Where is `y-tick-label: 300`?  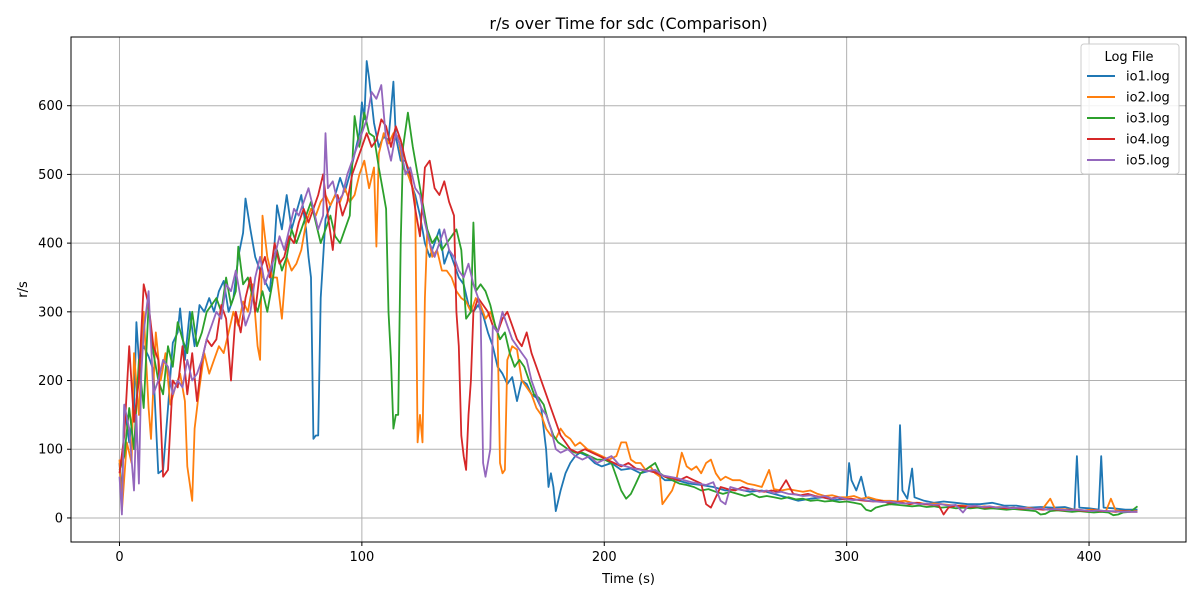
y-tick-label: 300 is located at coordinates (50, 312).